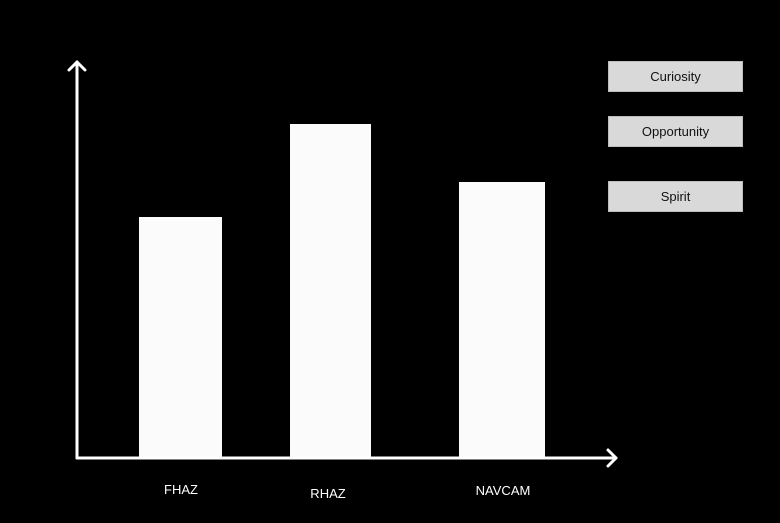 This screenshot has height=523, width=780. I want to click on x-tick-label-navcam: NAVCAM, so click(503, 490).